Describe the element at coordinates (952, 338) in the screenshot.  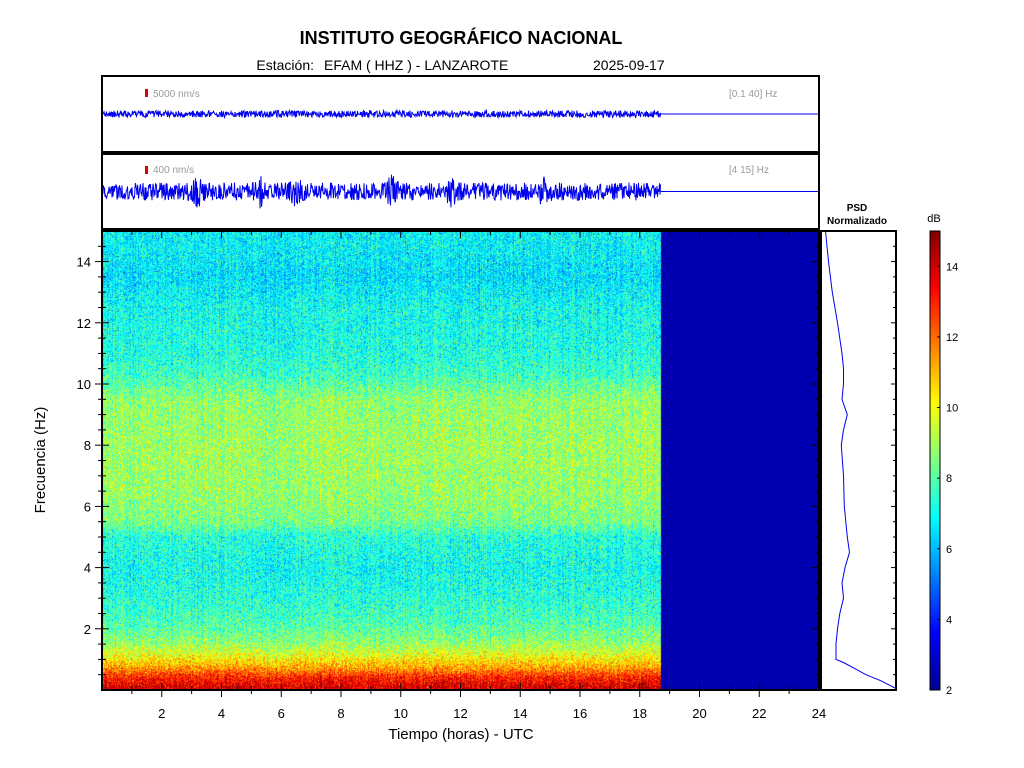
I see `colorbar-tick-label: 12` at that location.